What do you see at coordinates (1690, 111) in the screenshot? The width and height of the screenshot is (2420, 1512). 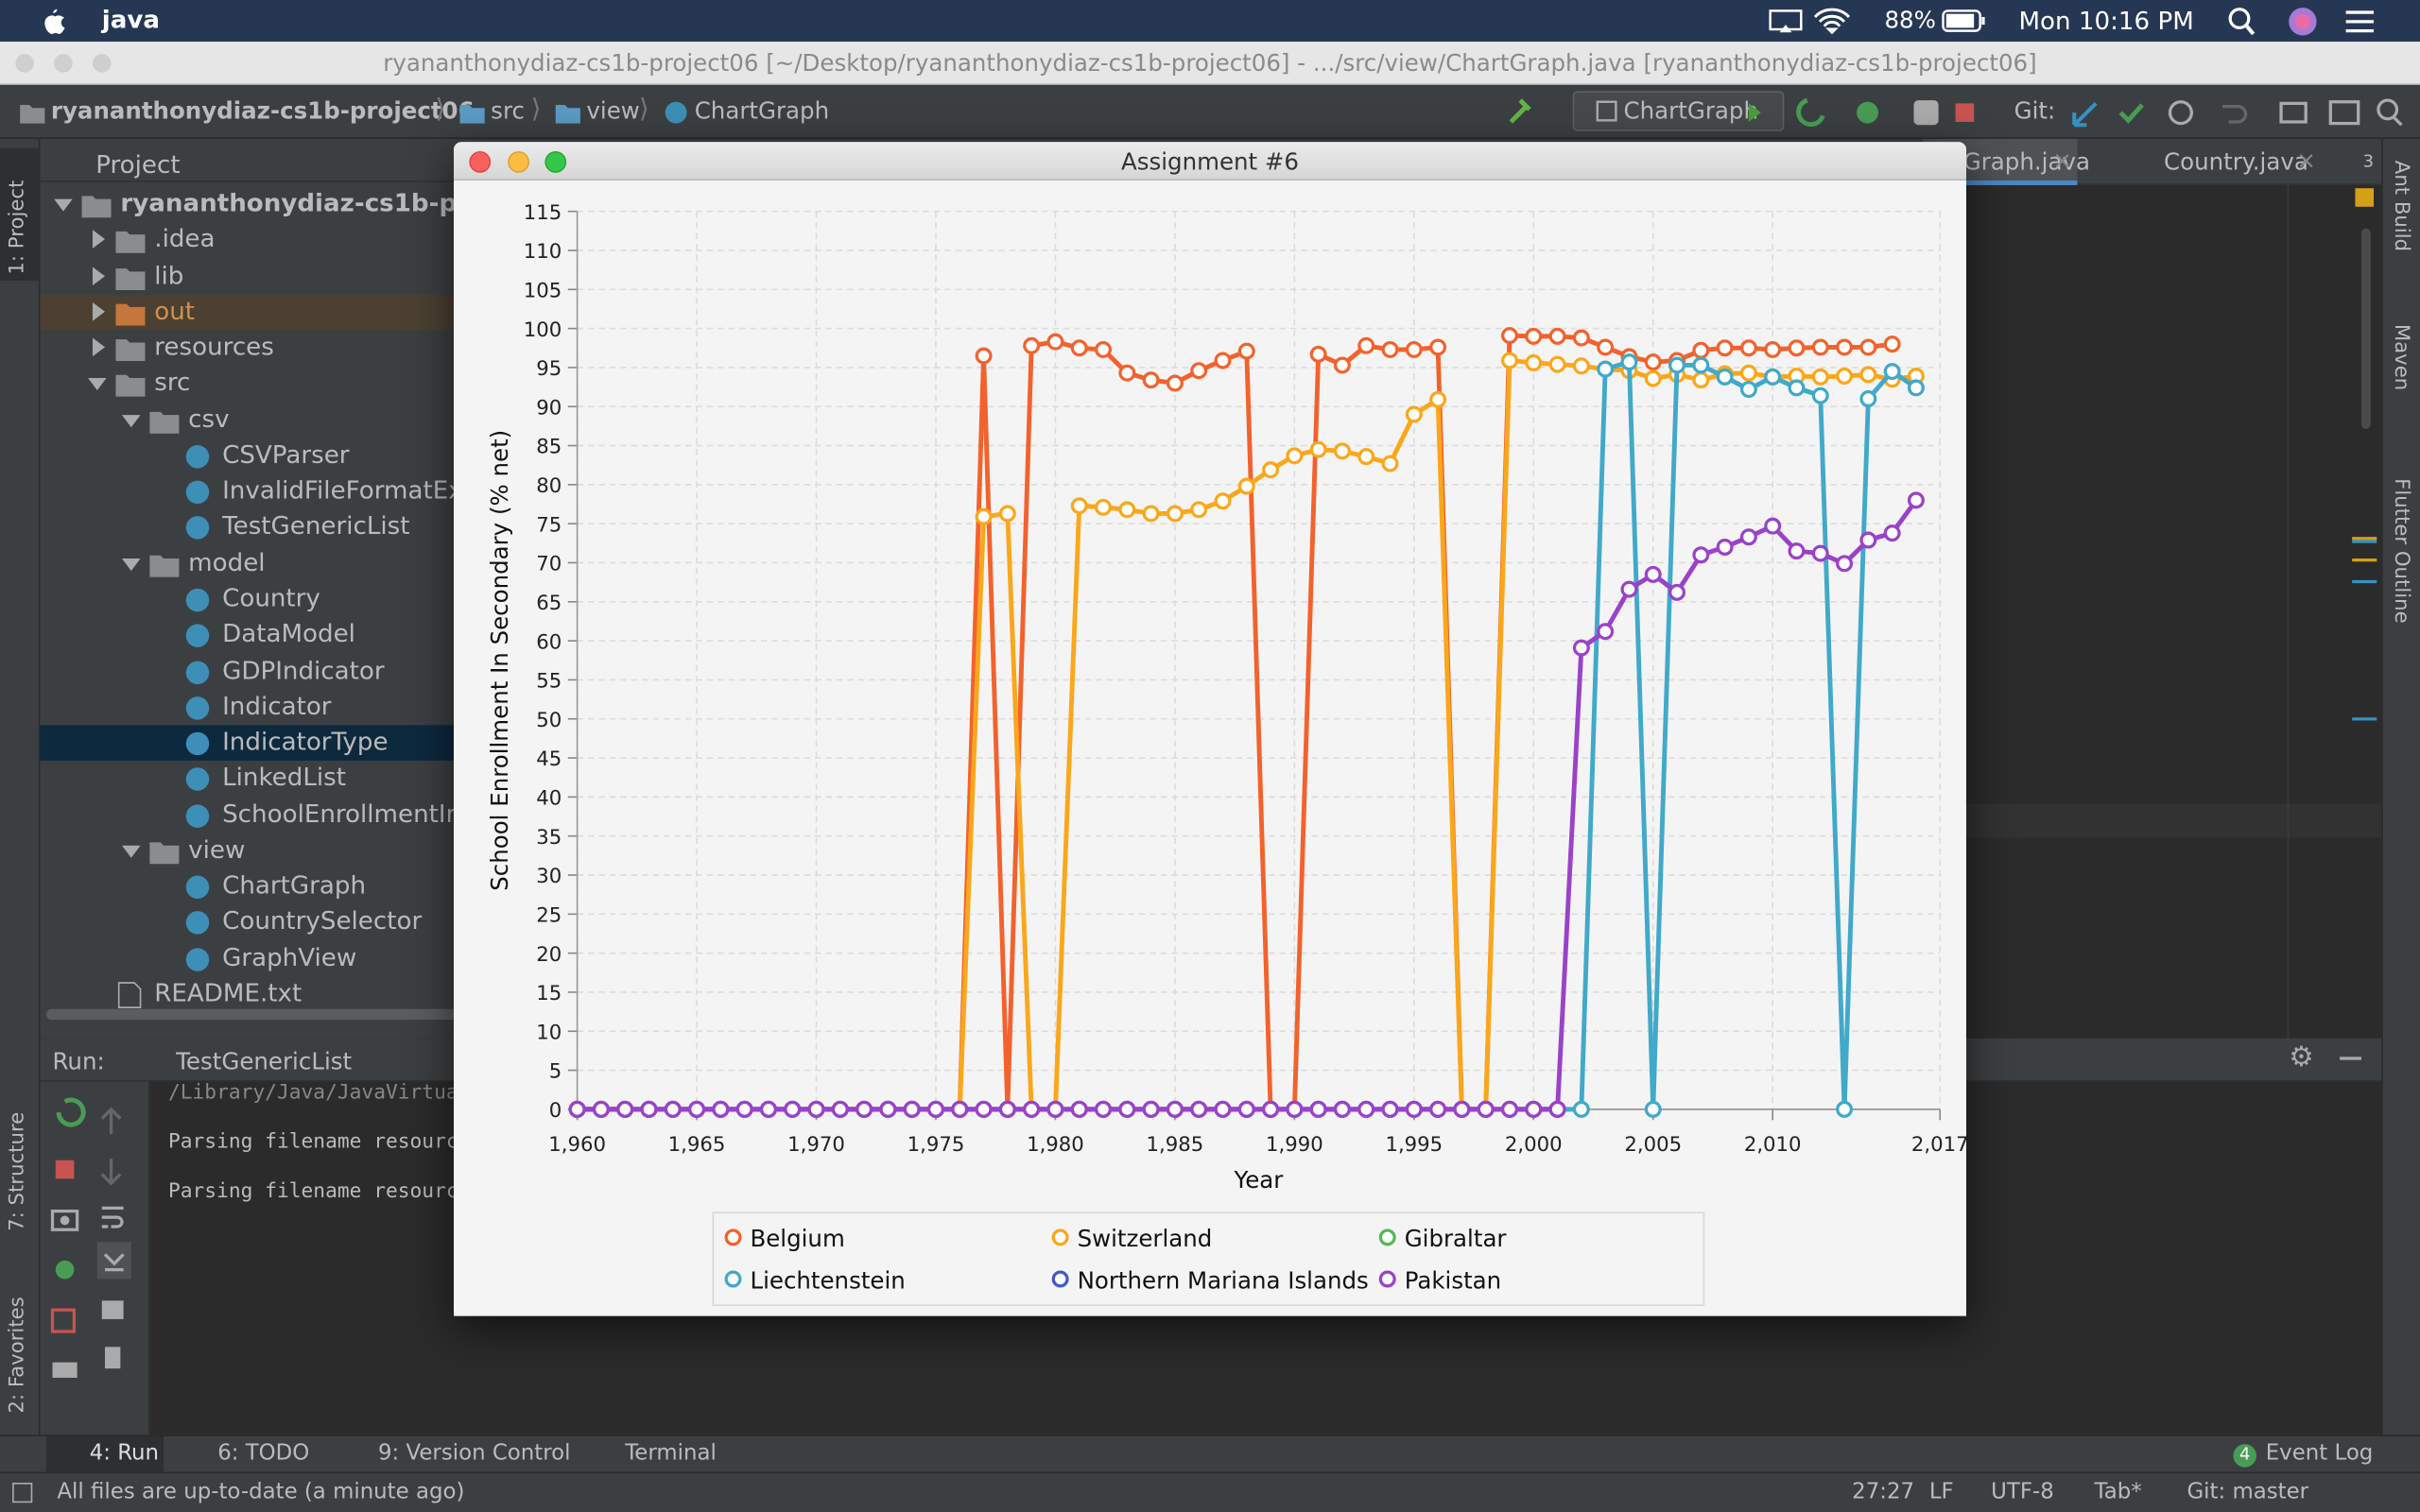 I see `run-config: ChartGraph` at bounding box center [1690, 111].